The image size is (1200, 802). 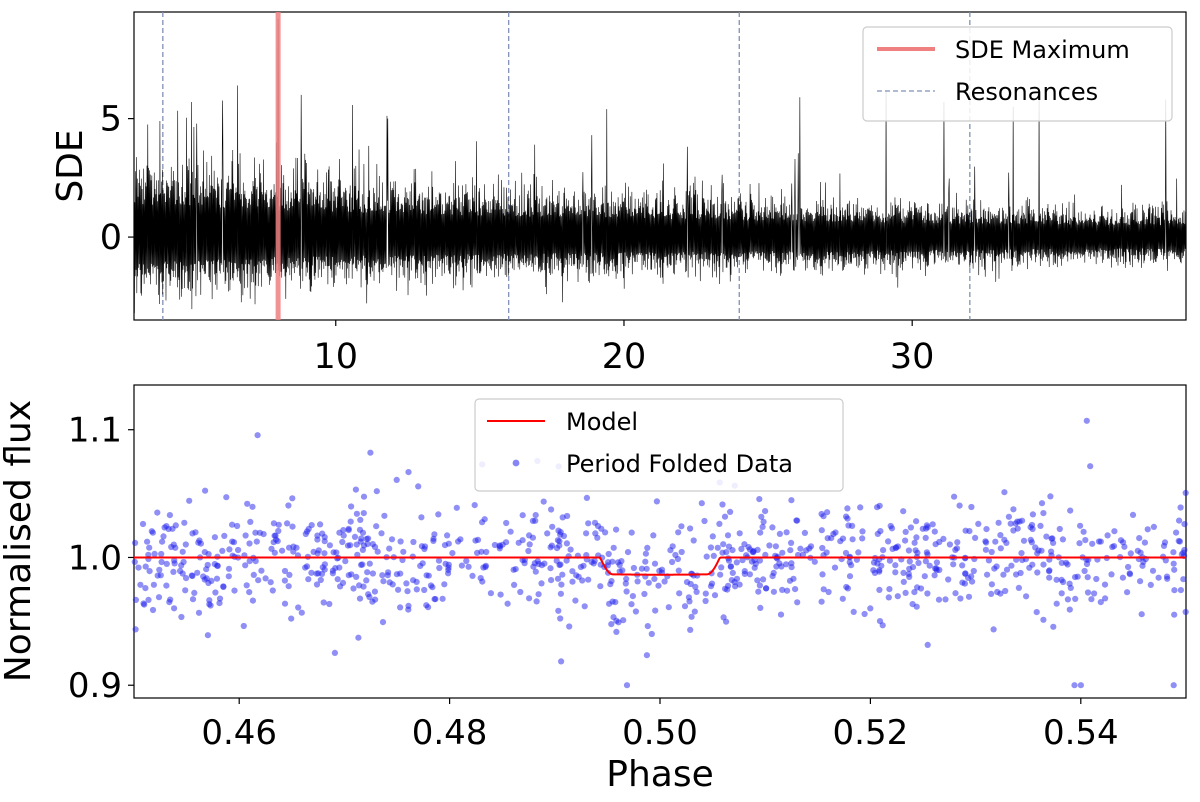 What do you see at coordinates (95, 686) in the screenshot?
I see `lightcurve-y-tick-label: 0.9` at bounding box center [95, 686].